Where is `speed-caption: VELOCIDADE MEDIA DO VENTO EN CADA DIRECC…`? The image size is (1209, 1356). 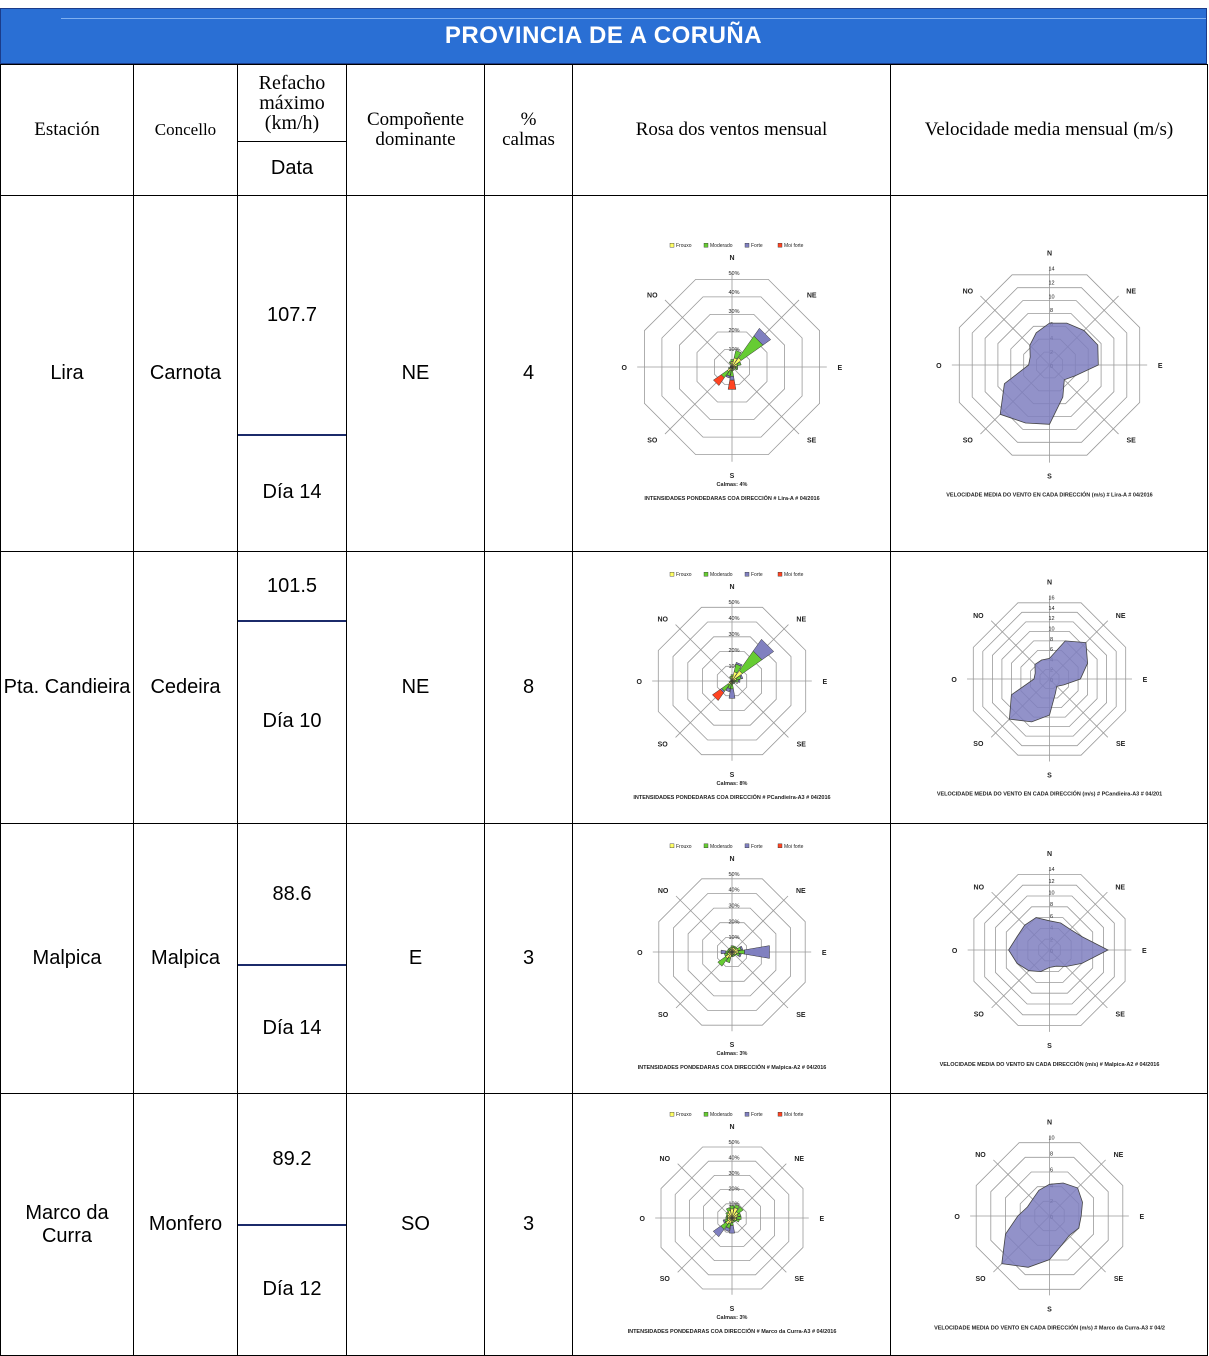
speed-caption: VELOCIDADE MEDIA DO VENTO EN CADA DIRECC… is located at coordinates (1049, 495).